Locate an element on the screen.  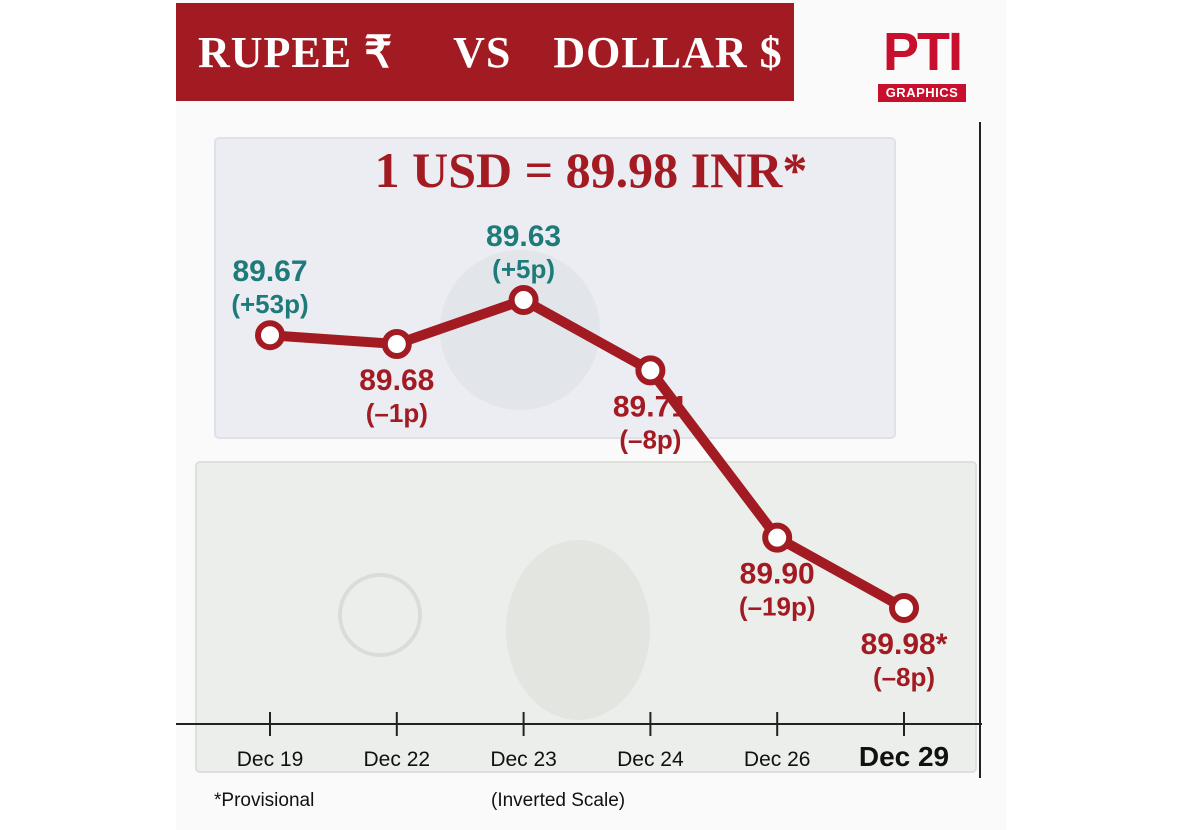
pti-logo-subtitle: GRAPHICS is located at coordinates (922, 93).